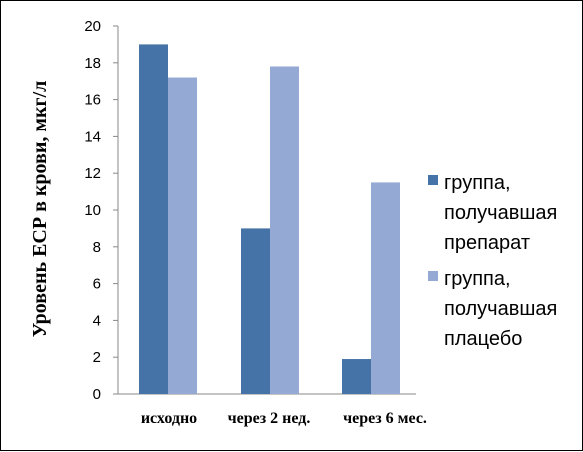  What do you see at coordinates (483, 339) in the screenshot?
I see `legend-label: плацебо` at bounding box center [483, 339].